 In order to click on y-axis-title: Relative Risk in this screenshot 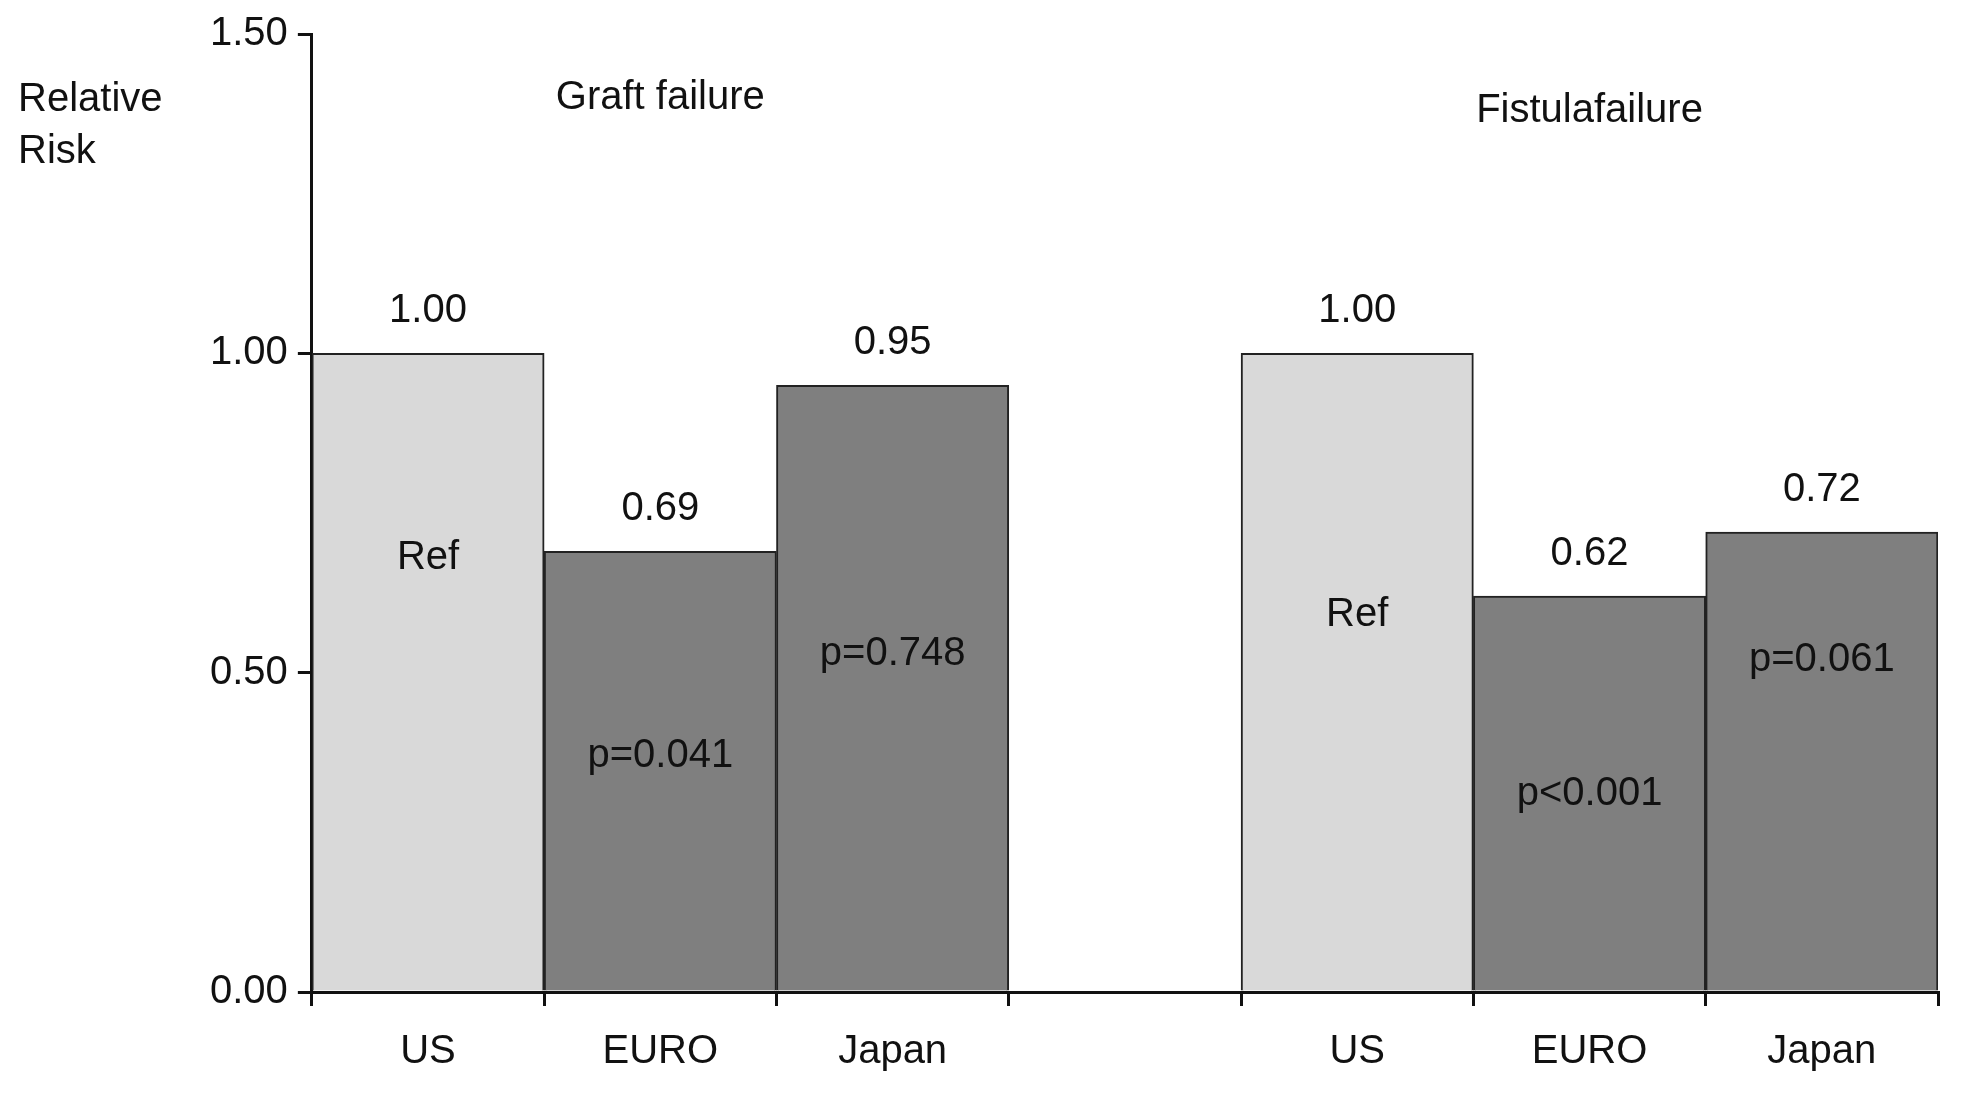, I will do `click(90, 123)`.